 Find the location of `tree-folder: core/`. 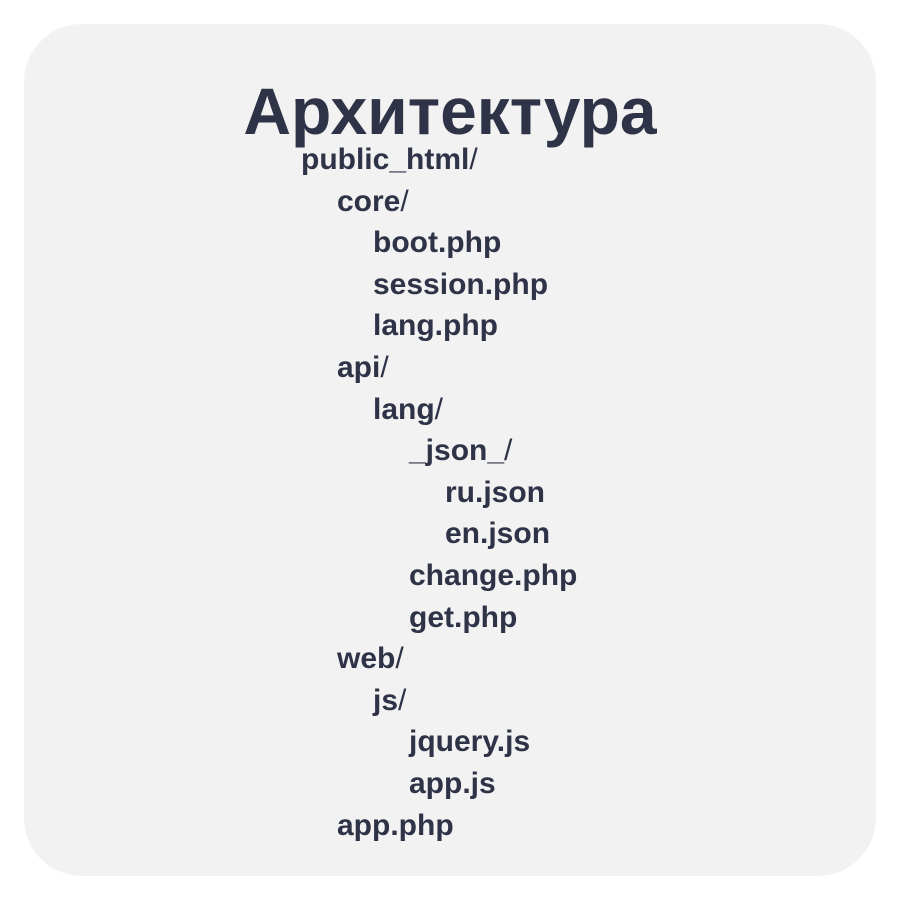

tree-folder: core/ is located at coordinates (373, 202).